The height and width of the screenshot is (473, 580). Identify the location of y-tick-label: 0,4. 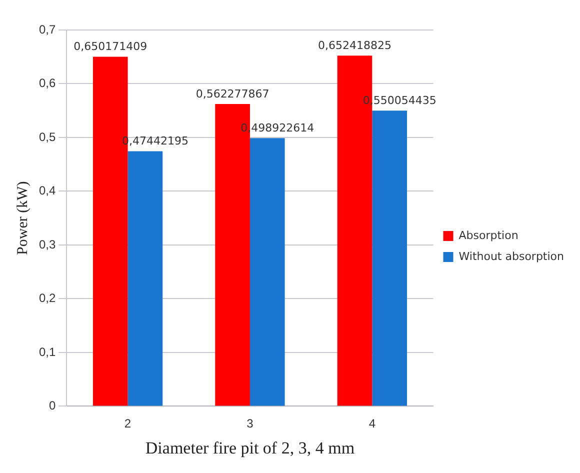
(47, 191).